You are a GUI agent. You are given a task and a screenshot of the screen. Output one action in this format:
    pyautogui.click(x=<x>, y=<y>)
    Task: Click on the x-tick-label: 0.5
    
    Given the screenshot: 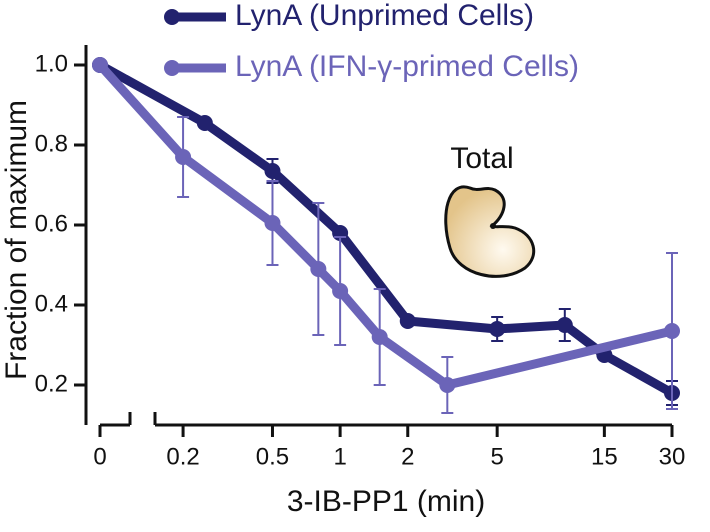 What is the action you would take?
    pyautogui.click(x=272, y=456)
    